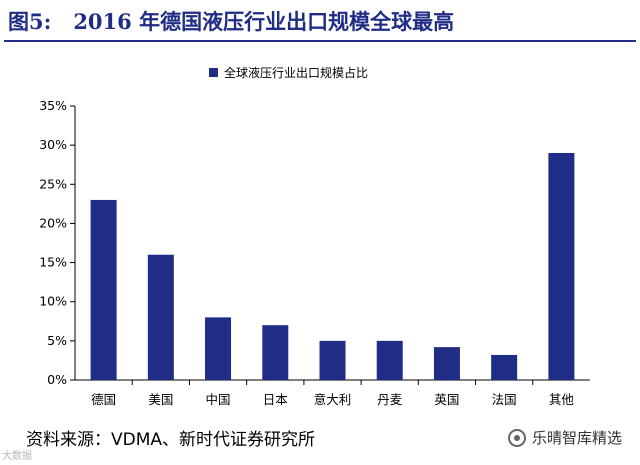 This screenshot has height=465, width=640. I want to click on x-tick-label: 英国, so click(446, 399).